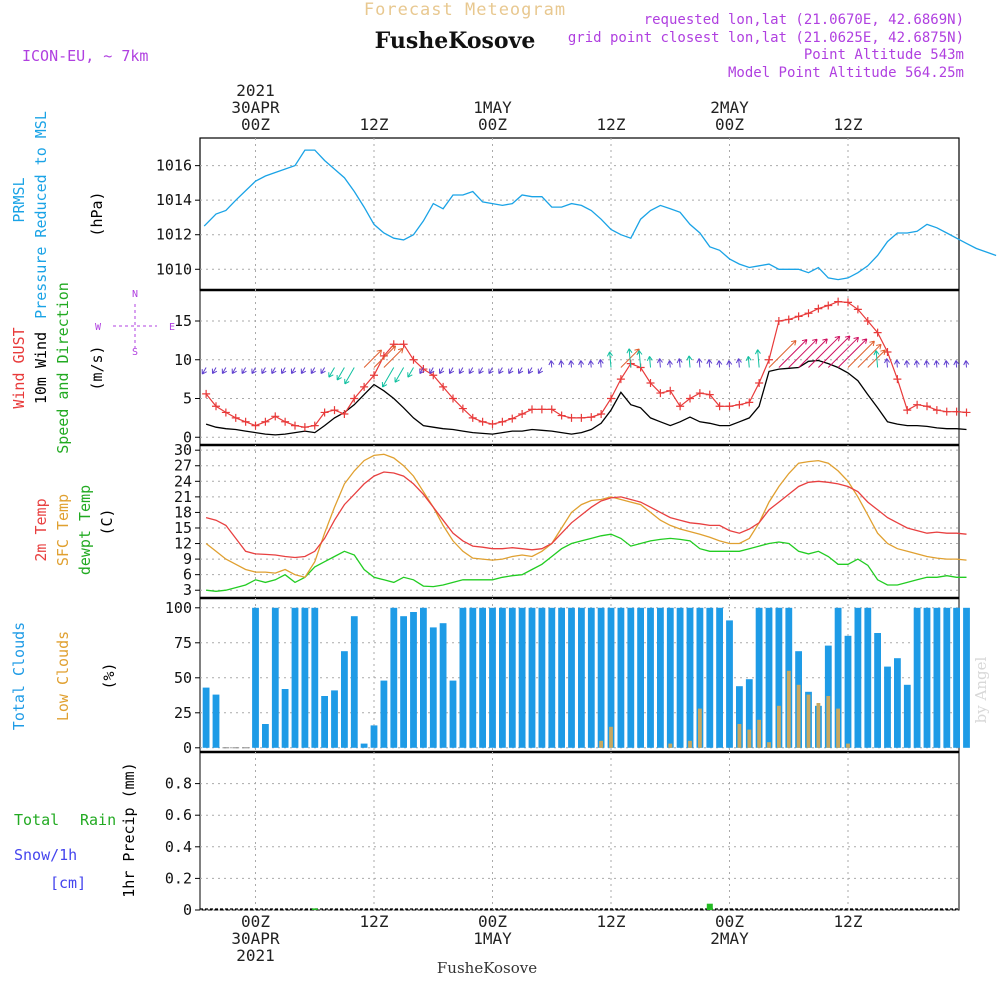 This screenshot has height=1000, width=1000. Describe the element at coordinates (255, 938) in the screenshot. I see `bottom-time-label: 30APR` at that location.